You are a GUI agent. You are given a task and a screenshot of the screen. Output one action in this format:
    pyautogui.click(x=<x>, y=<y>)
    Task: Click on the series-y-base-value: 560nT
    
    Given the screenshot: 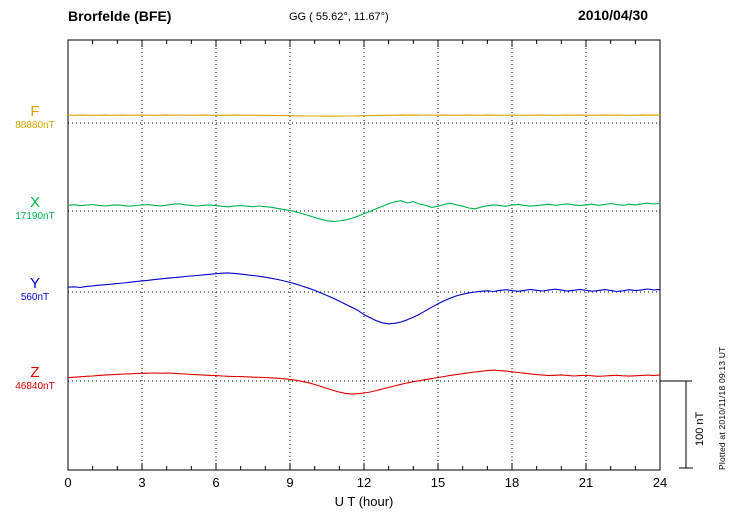 What is the action you would take?
    pyautogui.click(x=35, y=297)
    